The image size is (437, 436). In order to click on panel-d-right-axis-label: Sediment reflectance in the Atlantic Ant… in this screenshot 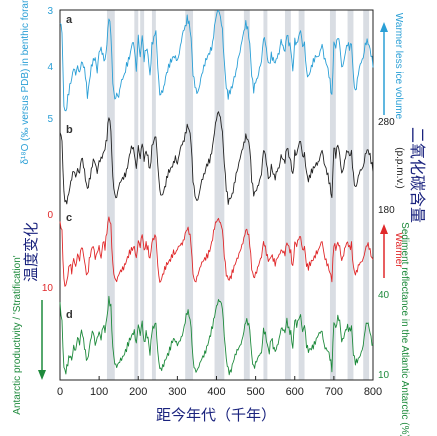, I will do `click(404, 329)`.